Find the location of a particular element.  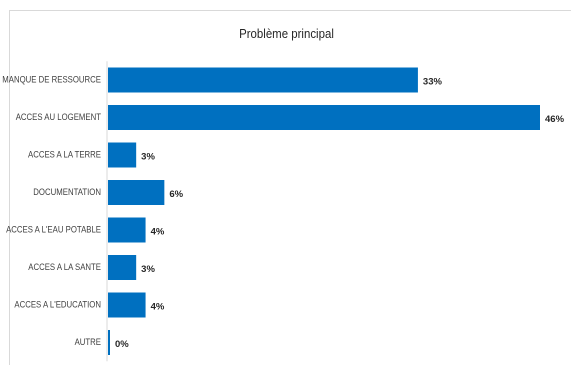

chart-title: Problème principal is located at coordinates (286, 33).